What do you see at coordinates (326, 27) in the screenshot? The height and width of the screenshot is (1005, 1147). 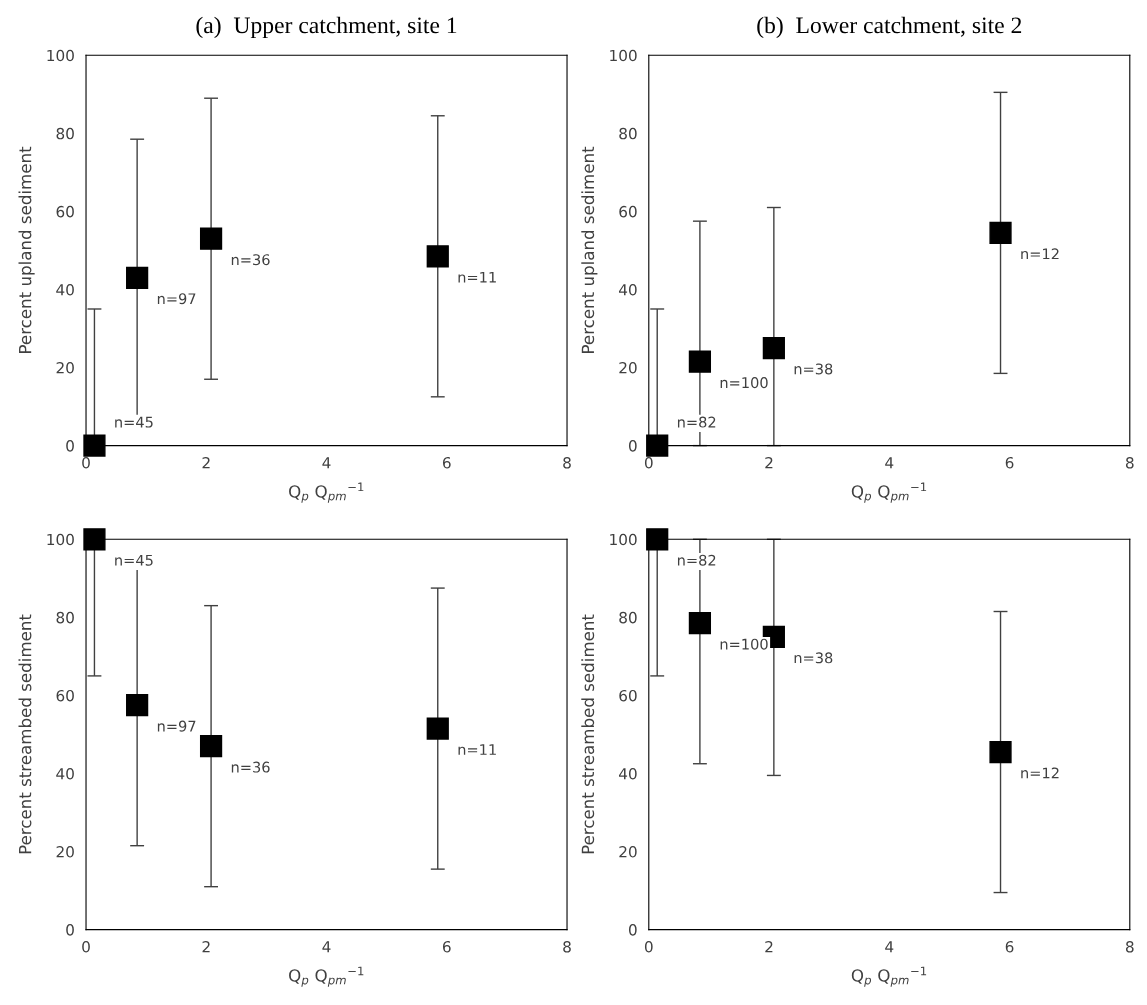 I see `chart-title: (a) Upper catchment, site 1` at bounding box center [326, 27].